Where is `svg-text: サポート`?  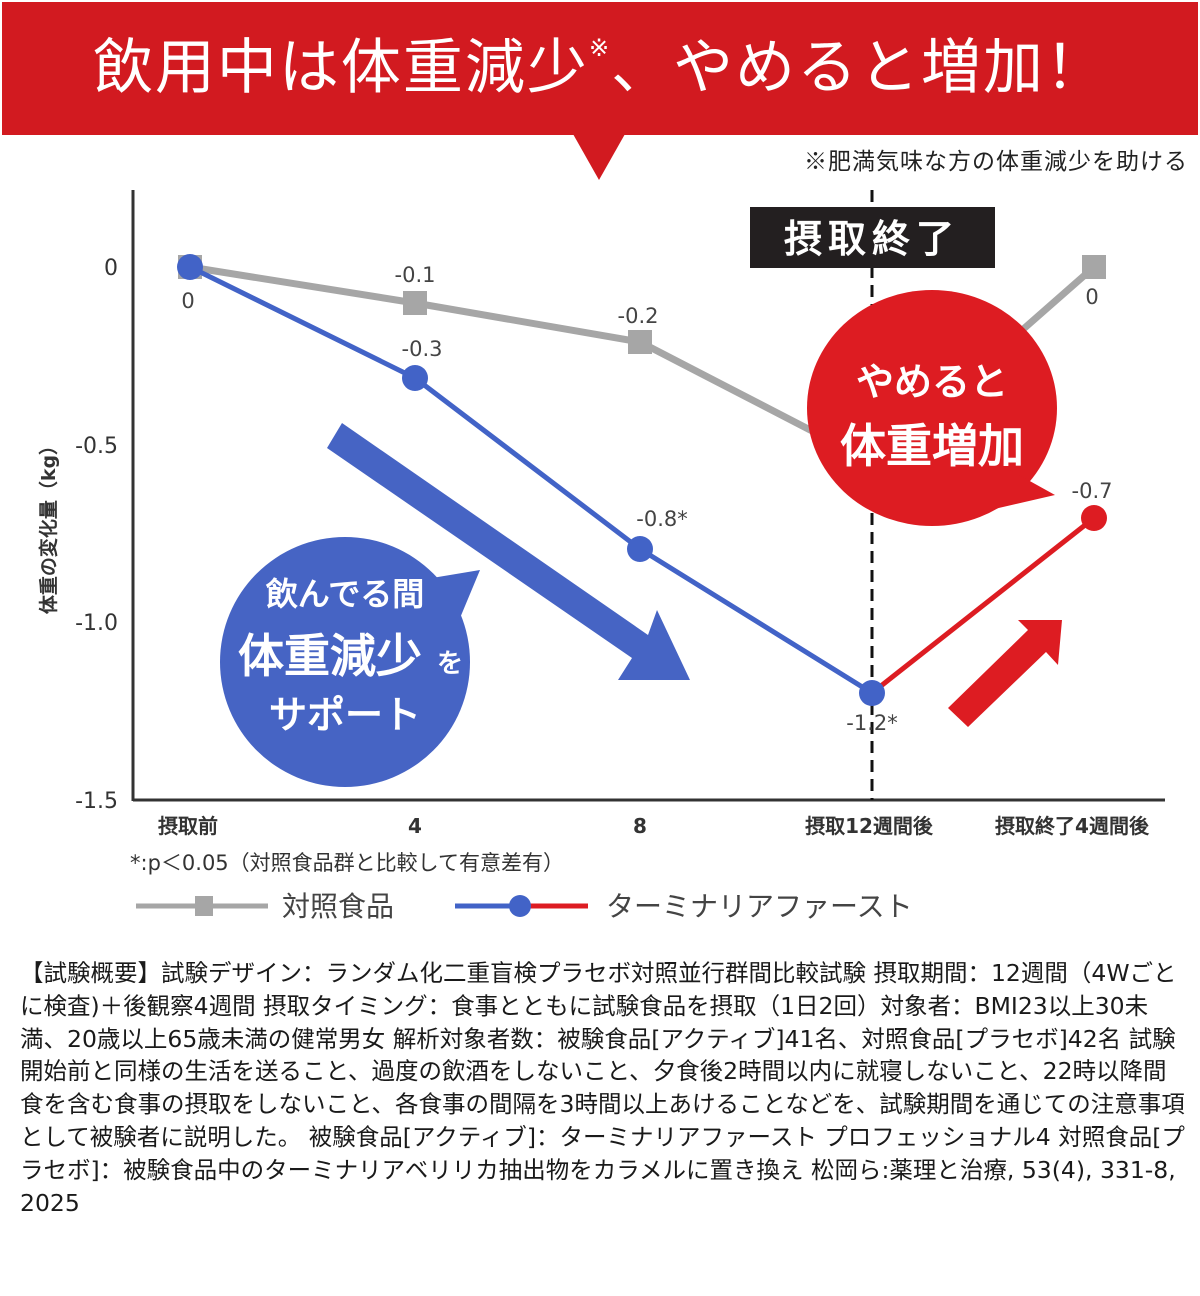
svg-text: サポート is located at coordinates (345, 715).